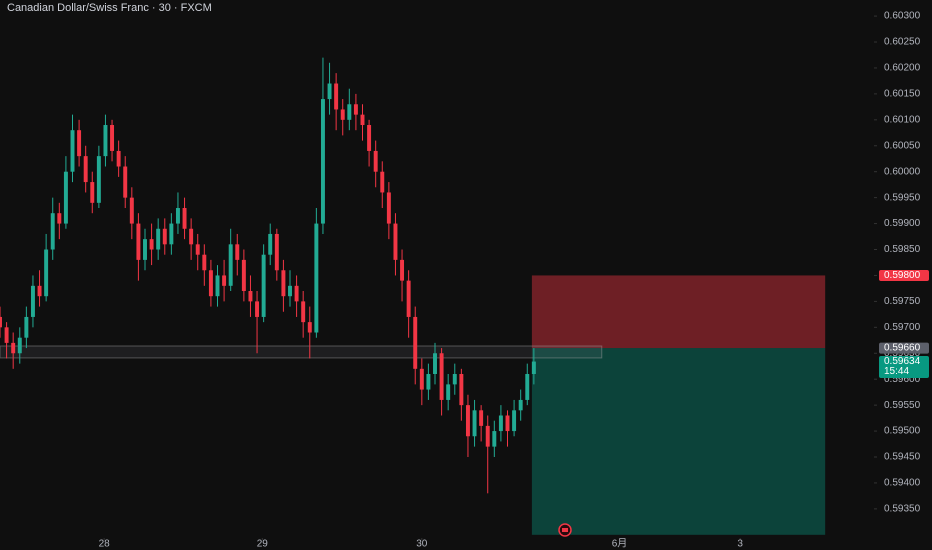 The height and width of the screenshot is (550, 932). What do you see at coordinates (422, 544) in the screenshot?
I see `x-tick-label: 30` at bounding box center [422, 544].